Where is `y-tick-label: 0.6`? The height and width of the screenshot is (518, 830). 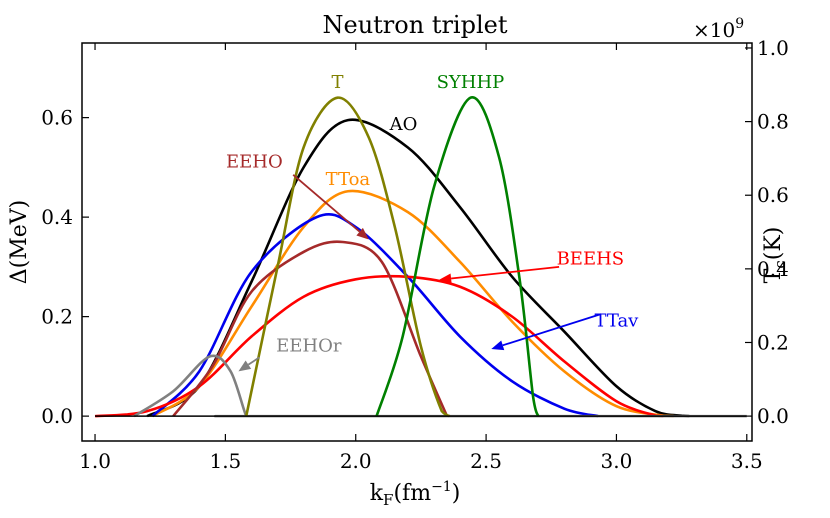
y-tick-label: 0.6 is located at coordinates (57, 118).